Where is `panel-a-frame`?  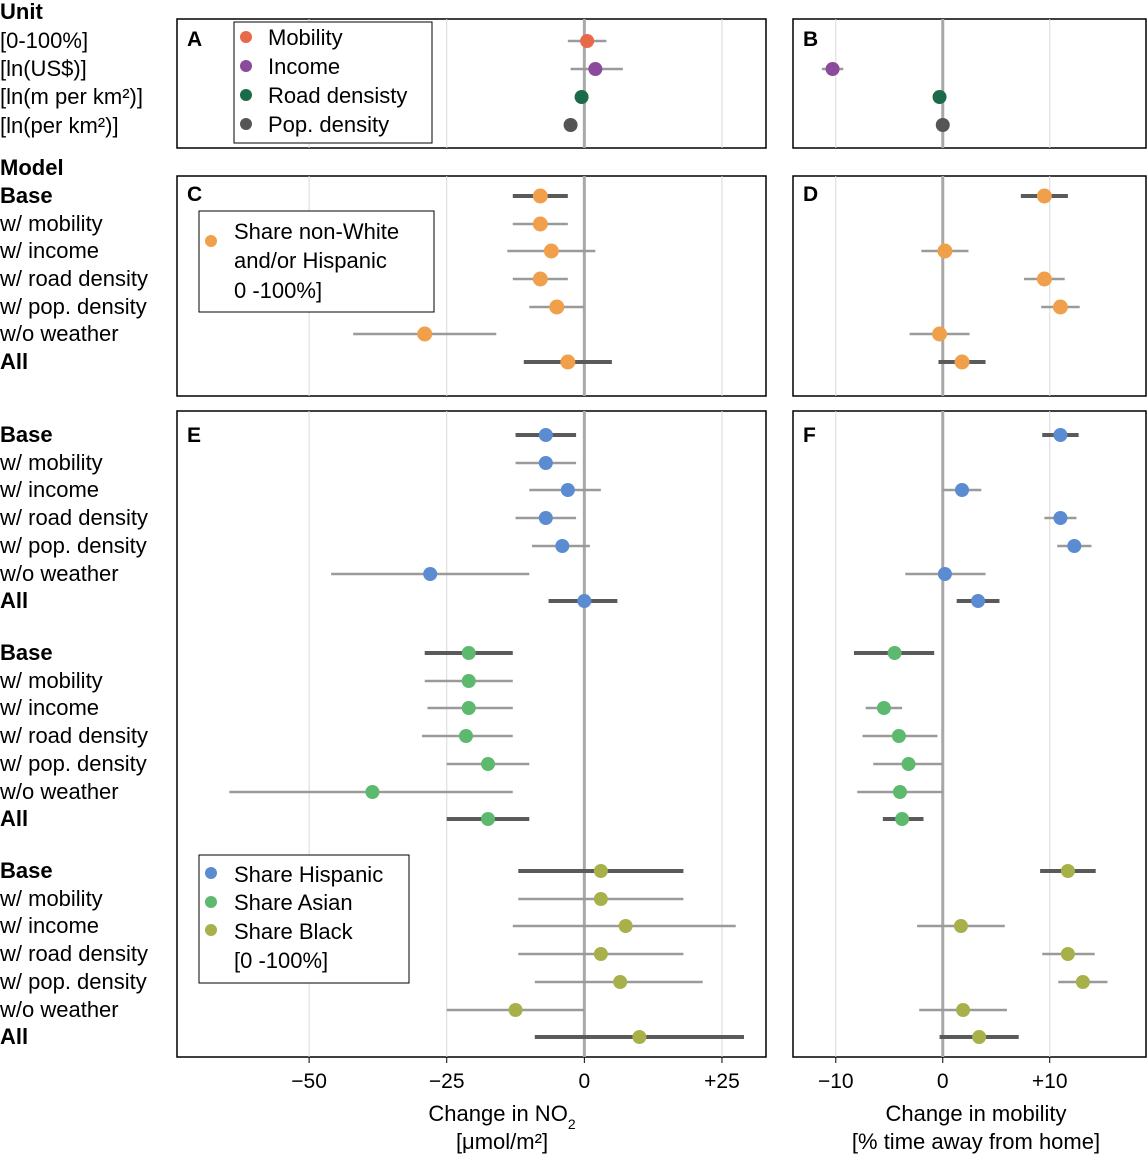 panel-a-frame is located at coordinates (471, 83).